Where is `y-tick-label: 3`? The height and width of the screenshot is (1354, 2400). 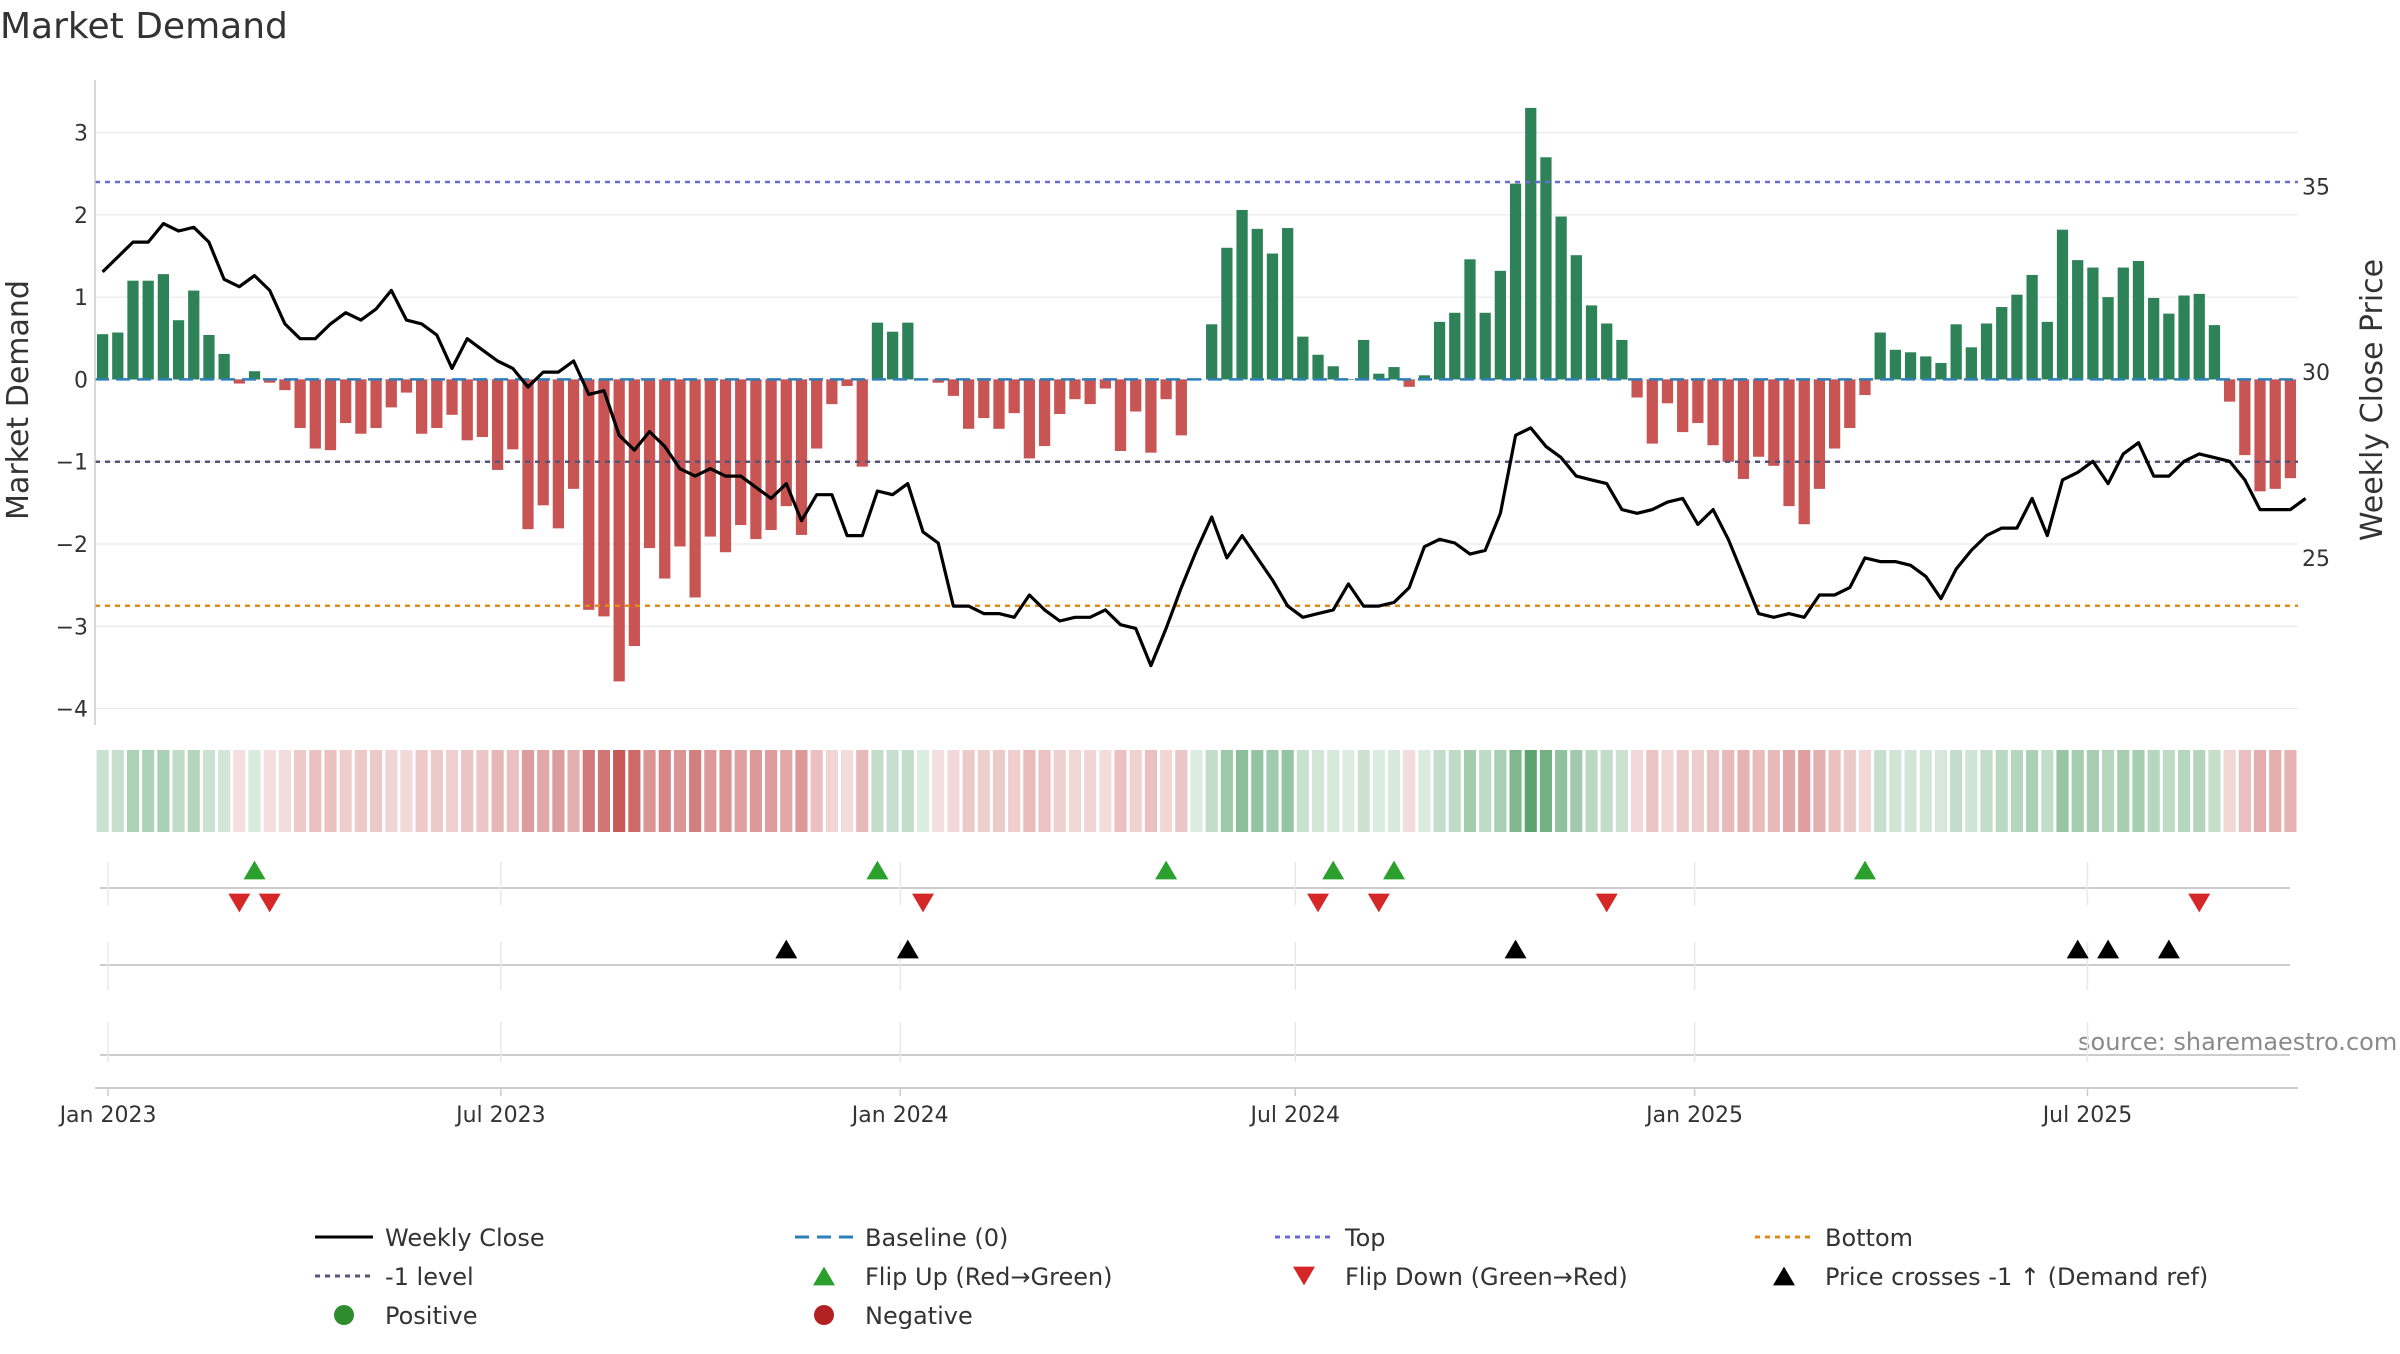
y-tick-label: 3 is located at coordinates (81, 134).